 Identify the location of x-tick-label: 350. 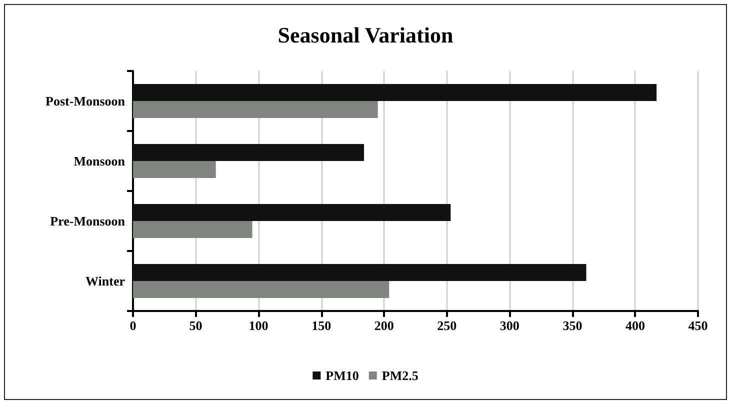
(572, 325).